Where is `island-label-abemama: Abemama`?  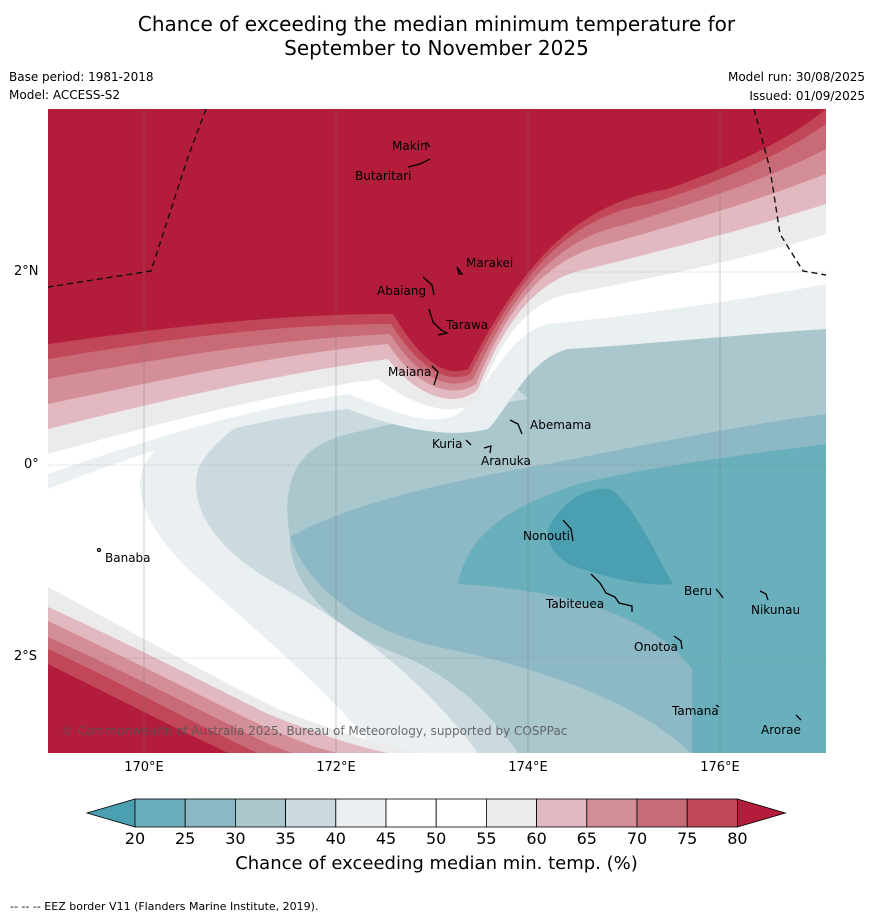
island-label-abemama: Abemama is located at coordinates (561, 425).